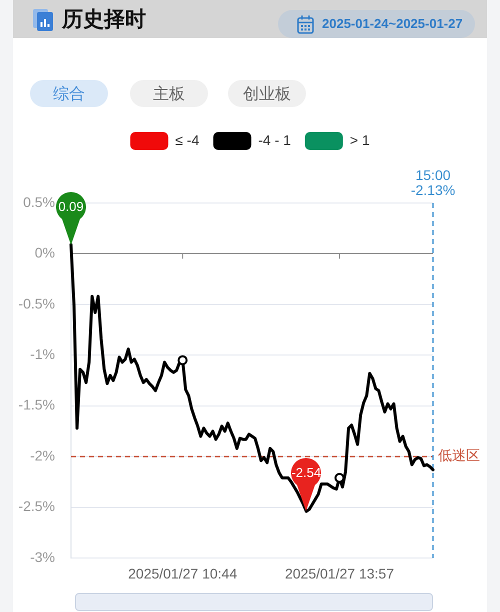 The image size is (500, 612). What do you see at coordinates (42, 455) in the screenshot?
I see `y-tick-label: -2%` at bounding box center [42, 455].